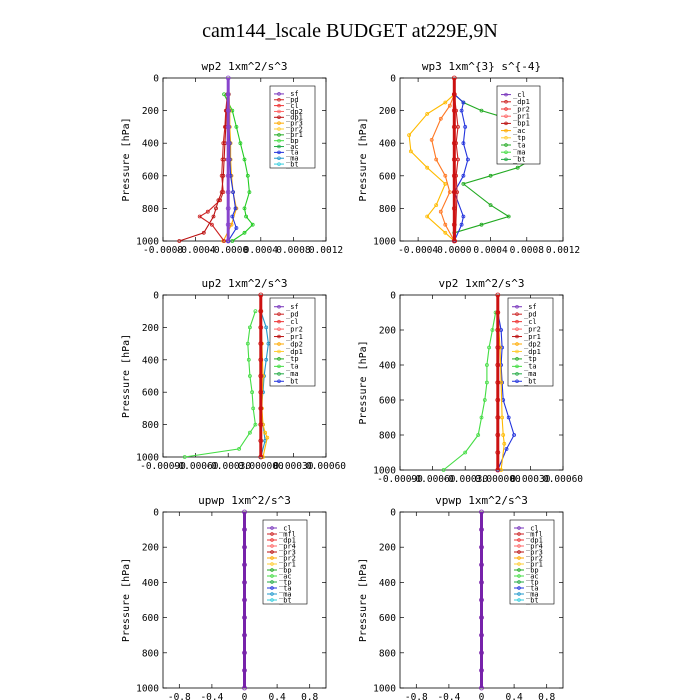 The image size is (700, 700). What do you see at coordinates (387, 436) in the screenshot?
I see `y-tick-label: 800` at bounding box center [387, 436].